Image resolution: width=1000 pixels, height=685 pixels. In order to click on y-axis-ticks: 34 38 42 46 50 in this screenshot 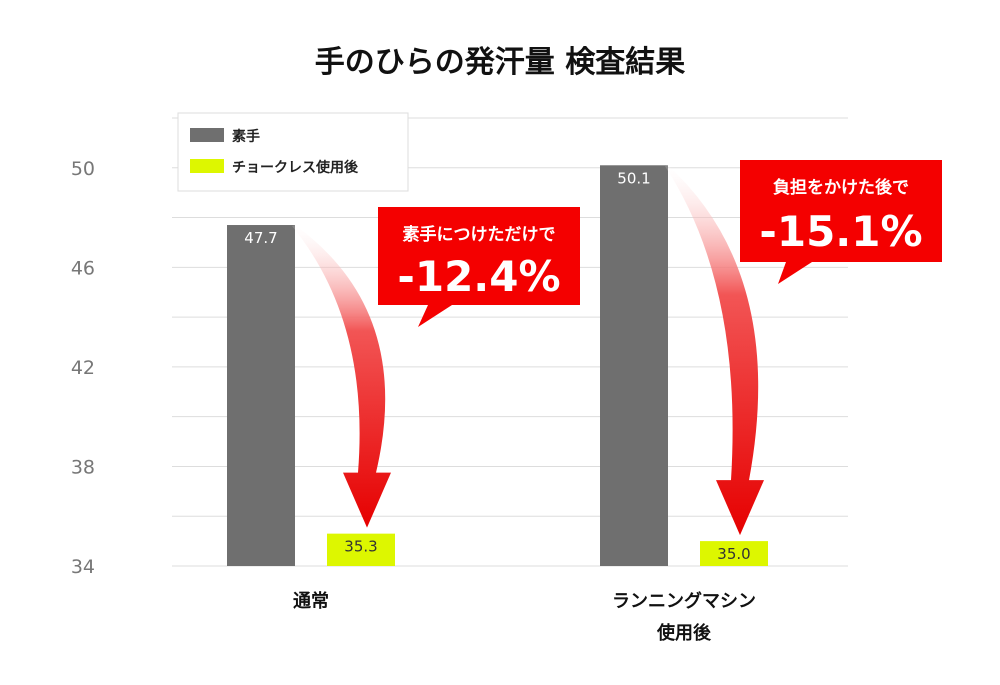, I will do `click(83, 368)`.